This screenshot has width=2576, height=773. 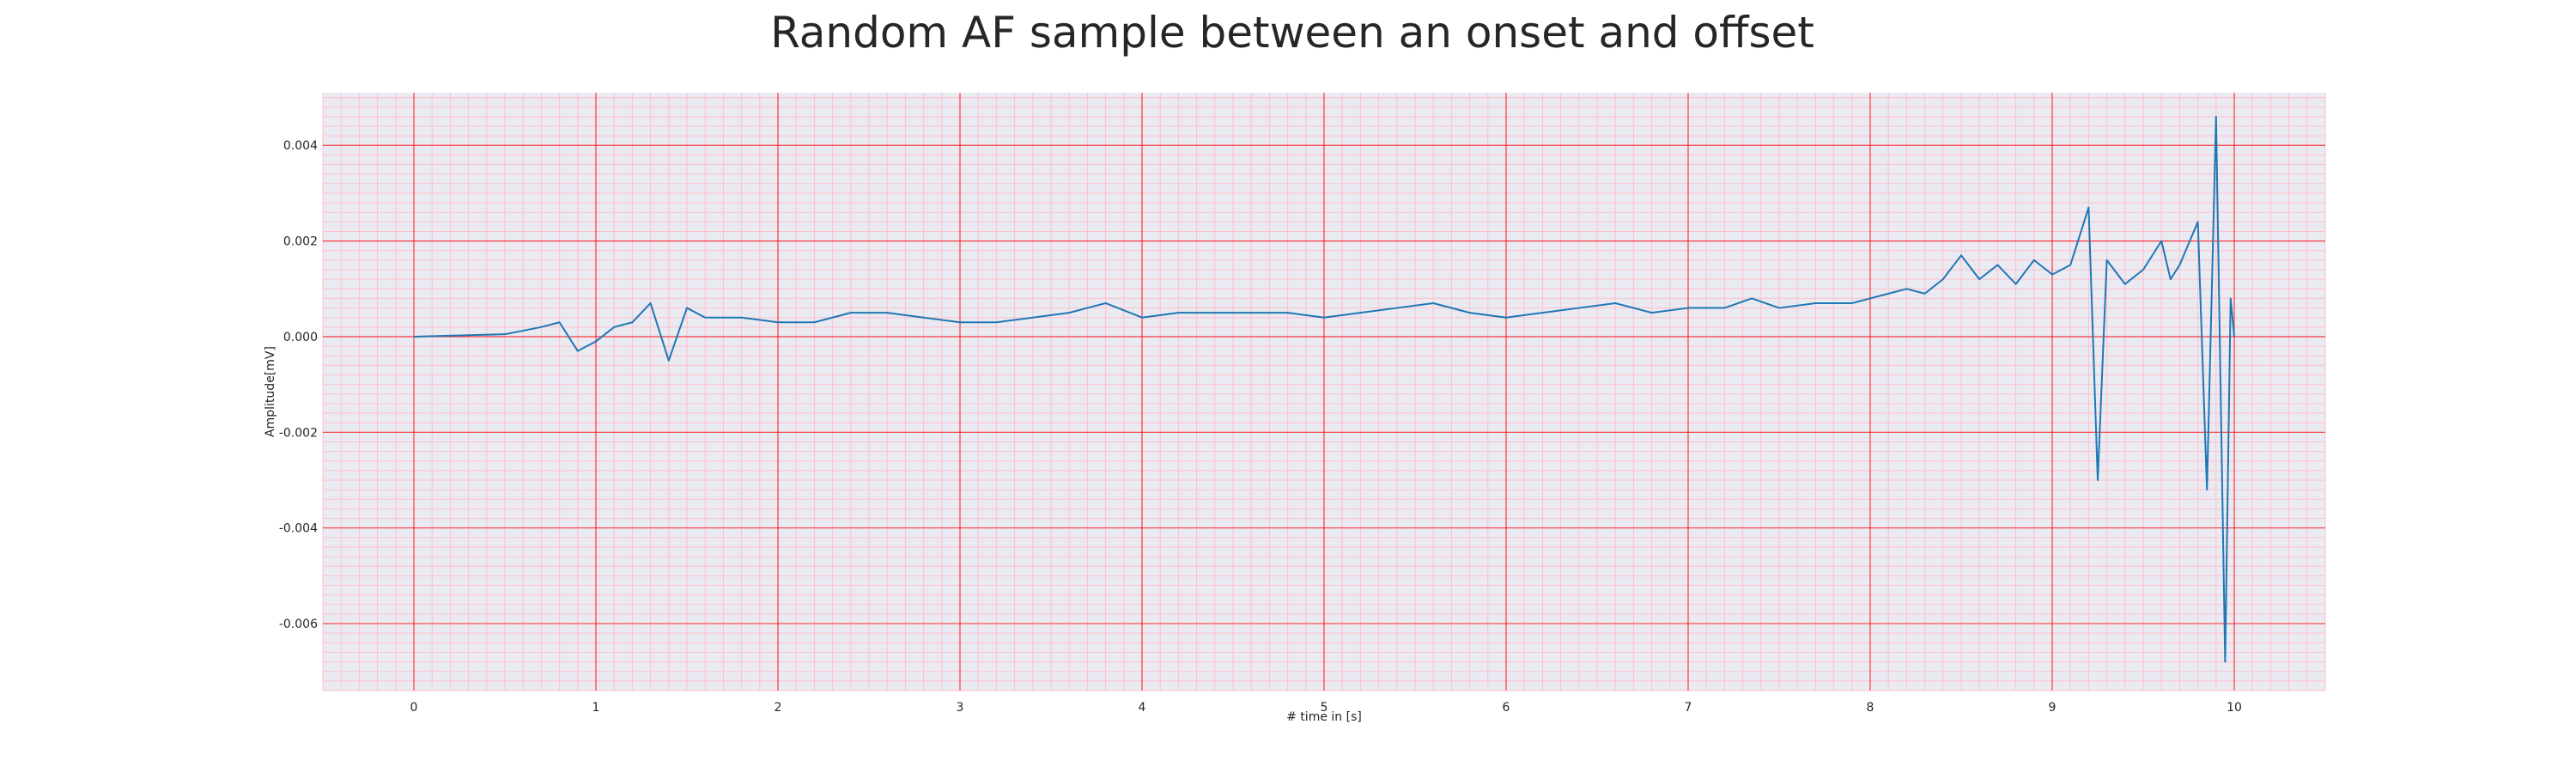 What do you see at coordinates (1506, 708) in the screenshot?
I see `x-tick-label: 6` at bounding box center [1506, 708].